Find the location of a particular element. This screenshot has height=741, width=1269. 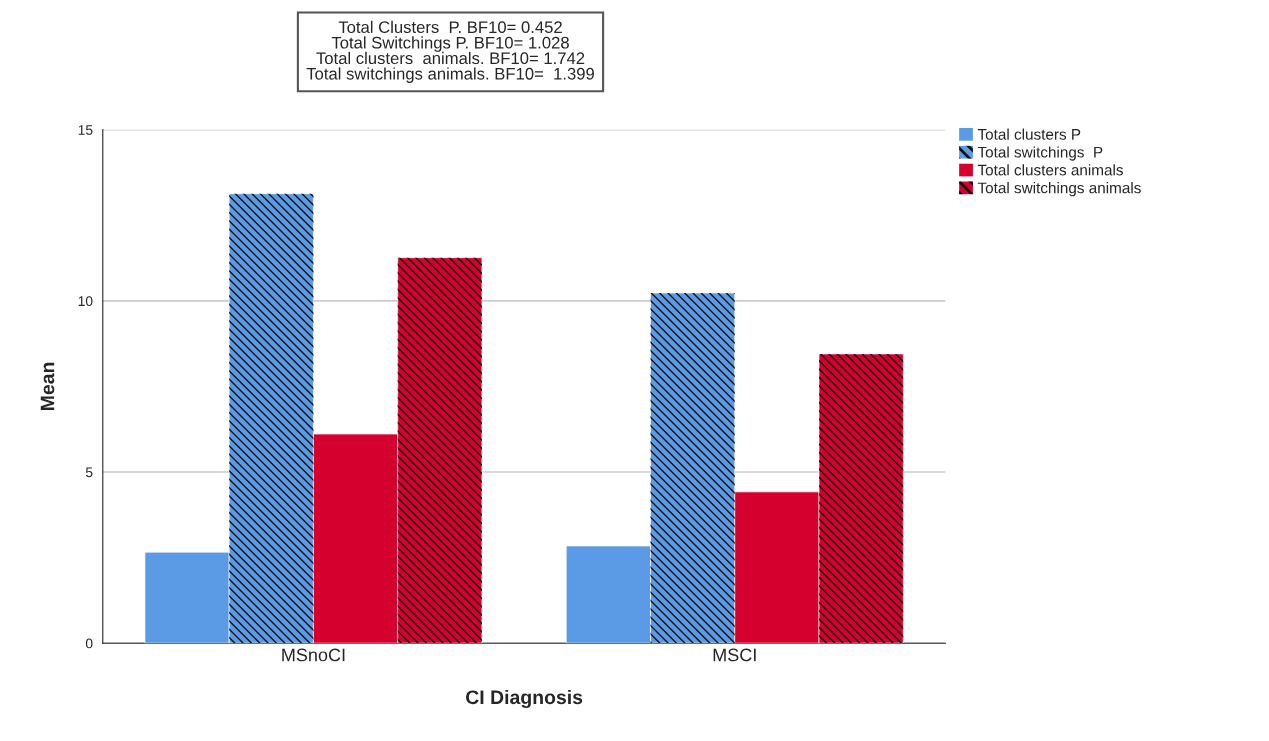

text: Total Clusters P. BF10= 0.452 Total Switchings P. BF10= 1.028 Total clusters animals. BF10= 1.742 Total switchings animals. BF10= 1.399 is located at coordinates (450, 51).